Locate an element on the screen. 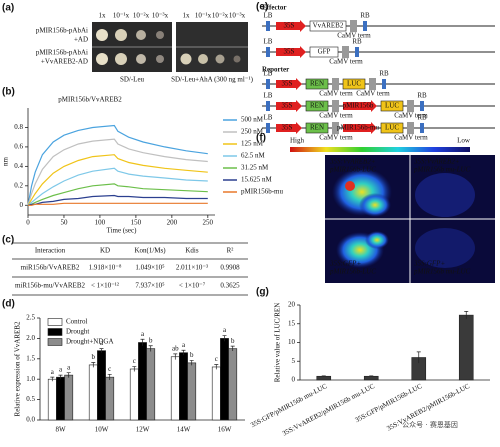 This screenshot has width=500, height=447. y-tick-label: 0.6 is located at coordinates (18, 147).